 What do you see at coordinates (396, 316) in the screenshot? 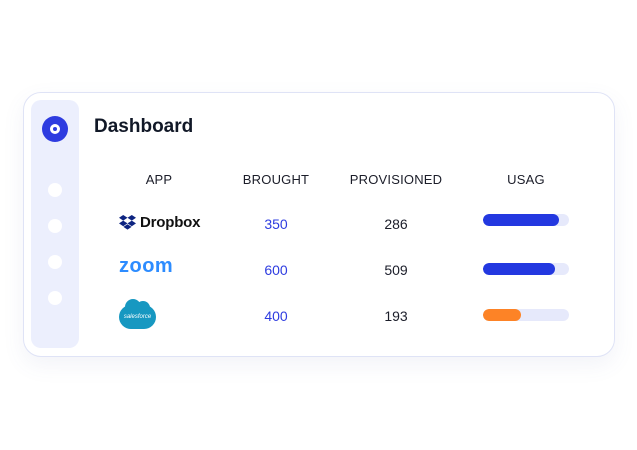
I see `provisioned-value: 193` at bounding box center [396, 316].